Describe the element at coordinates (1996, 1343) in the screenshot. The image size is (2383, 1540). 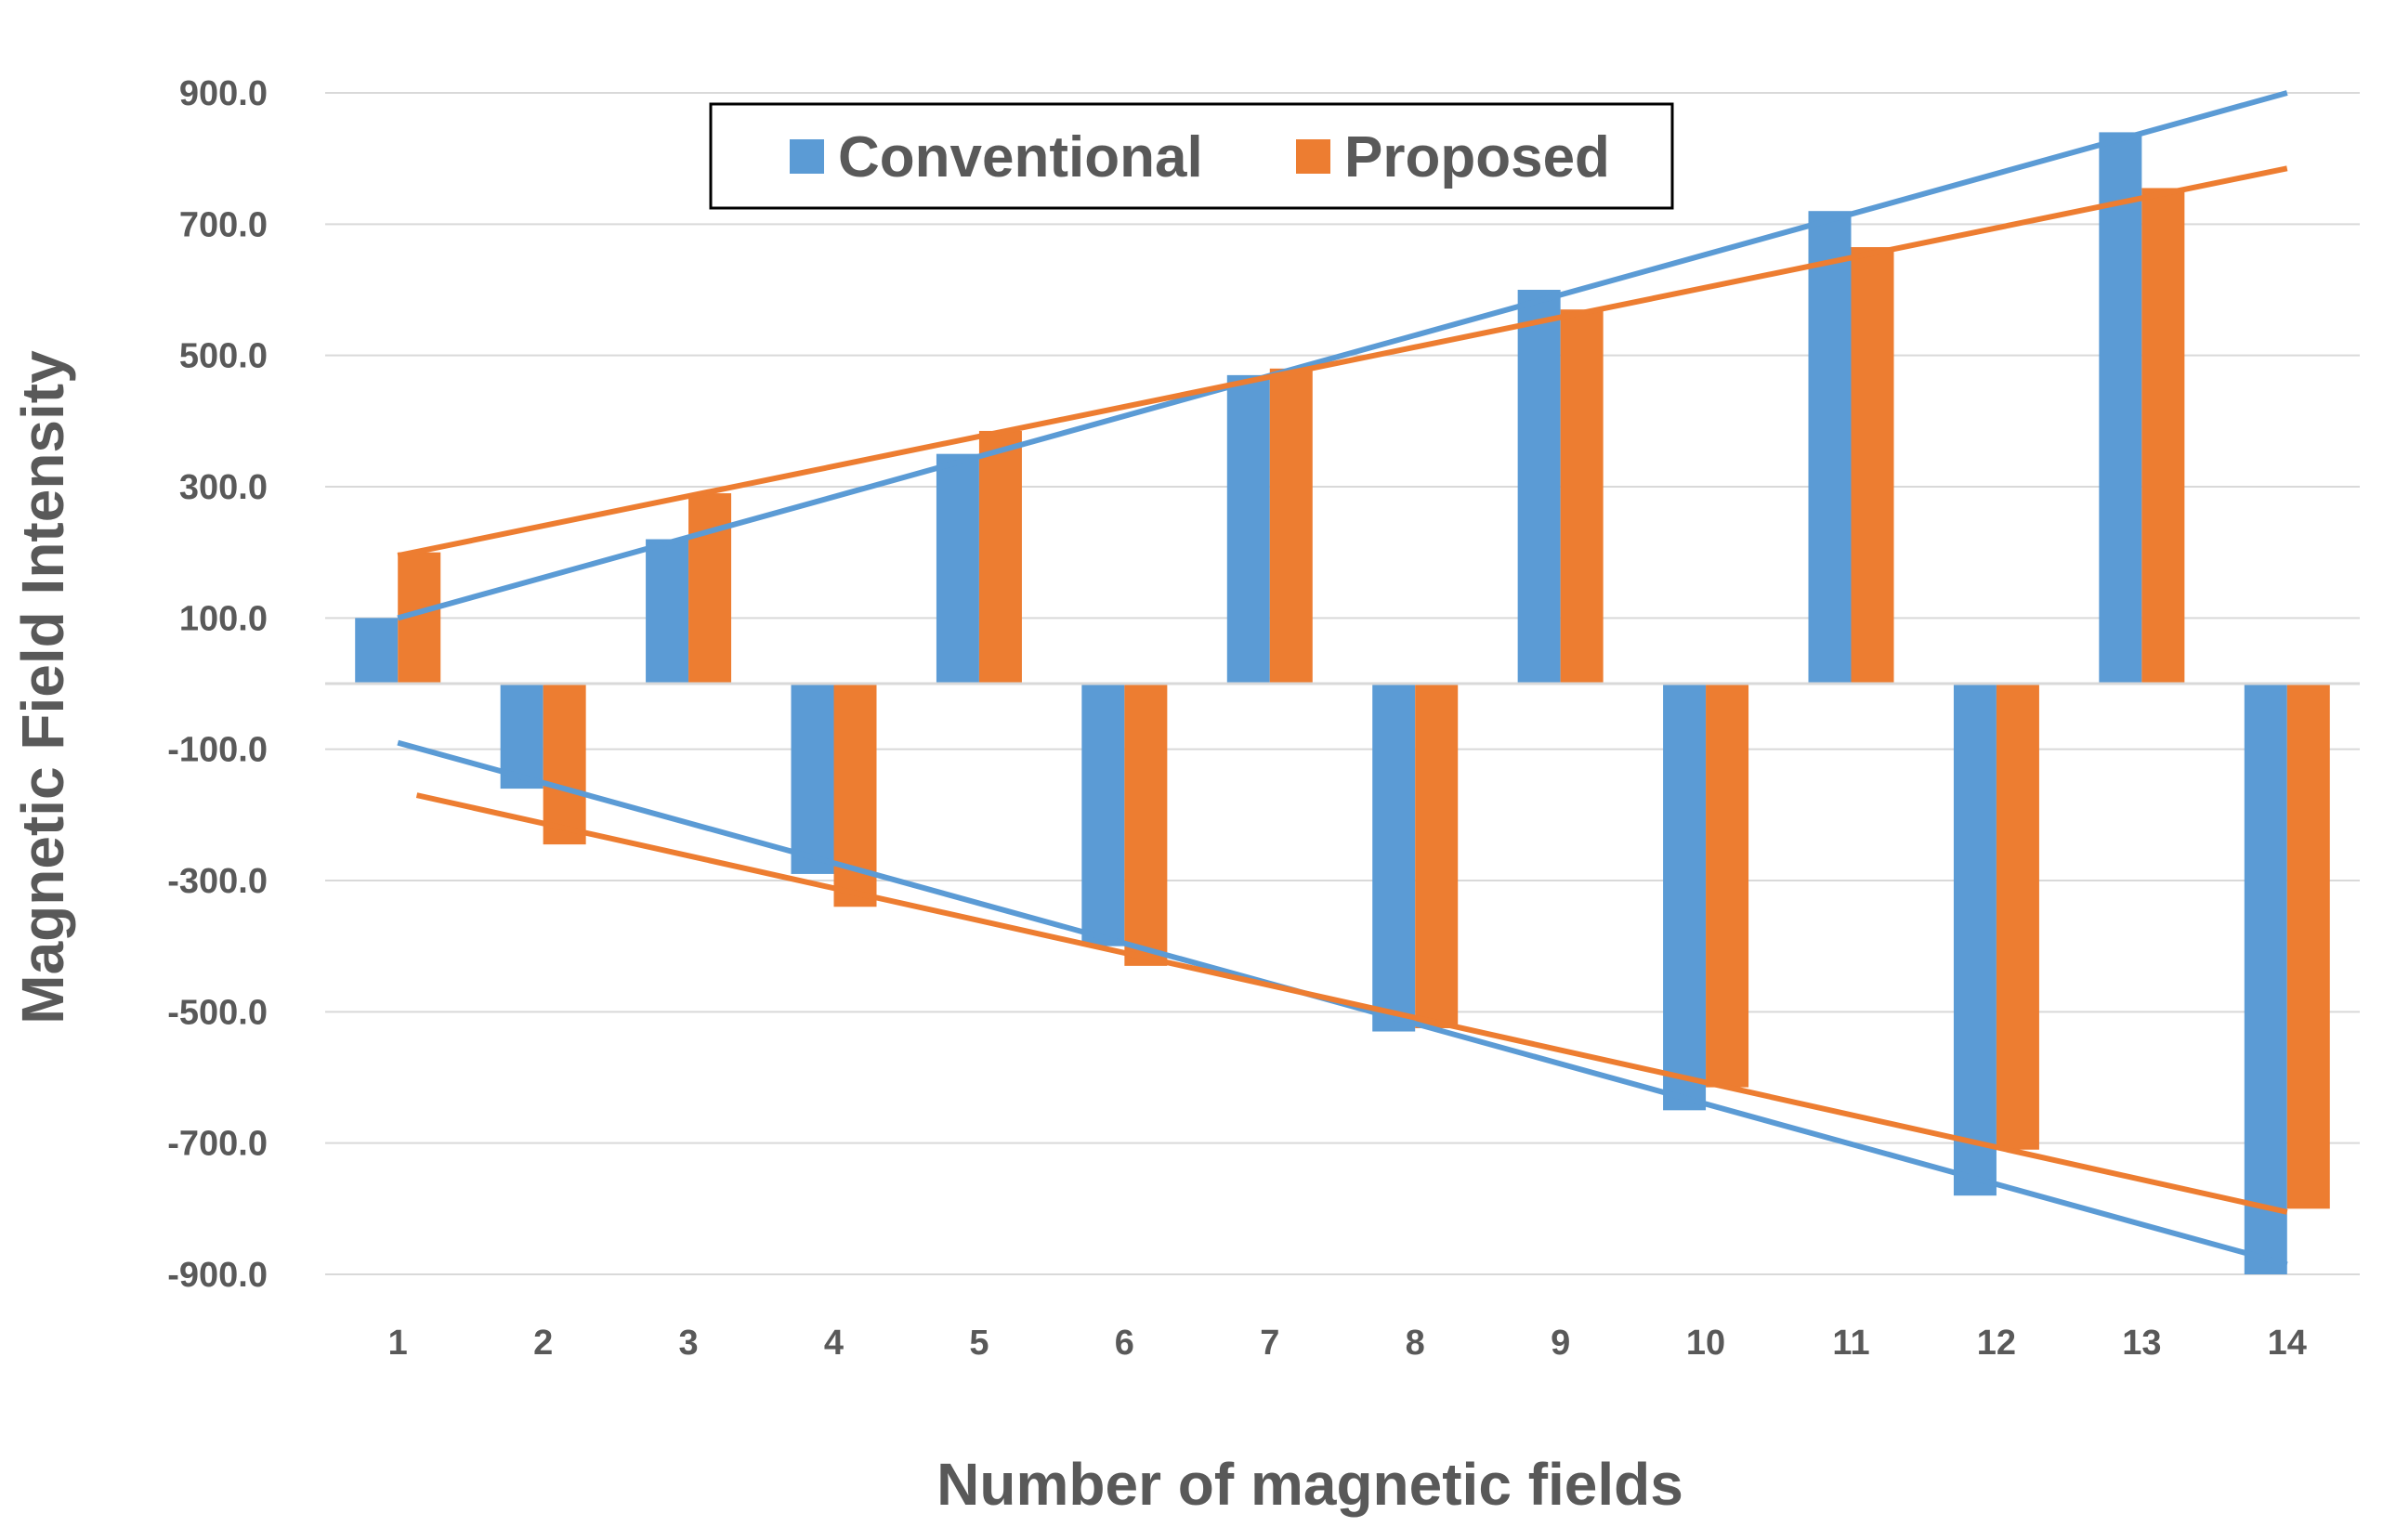
I see `x-tick-label: 12` at that location.